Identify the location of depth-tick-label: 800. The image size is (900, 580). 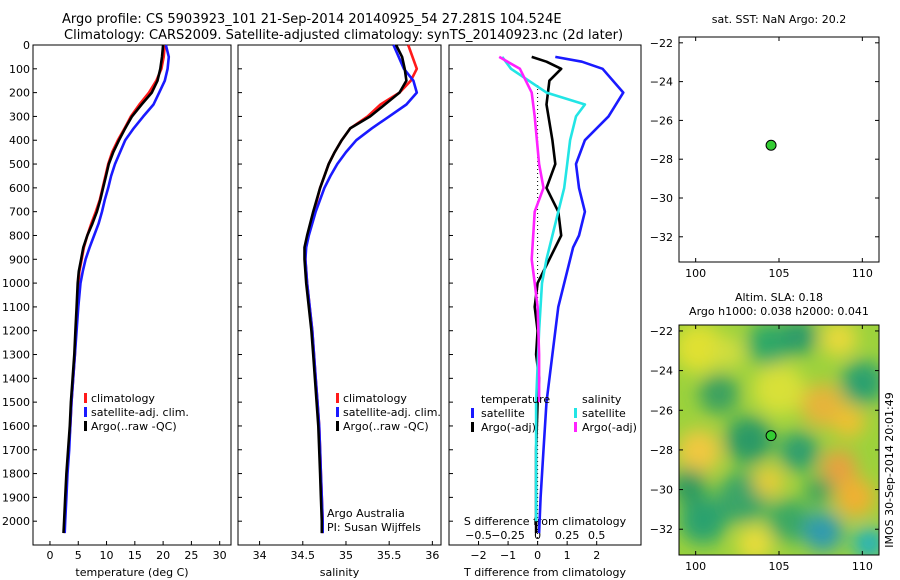
(19, 235).